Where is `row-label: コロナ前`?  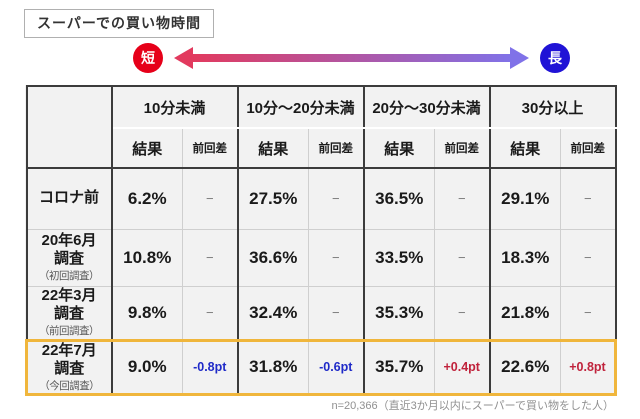
row-label: コロナ前 is located at coordinates (69, 198).